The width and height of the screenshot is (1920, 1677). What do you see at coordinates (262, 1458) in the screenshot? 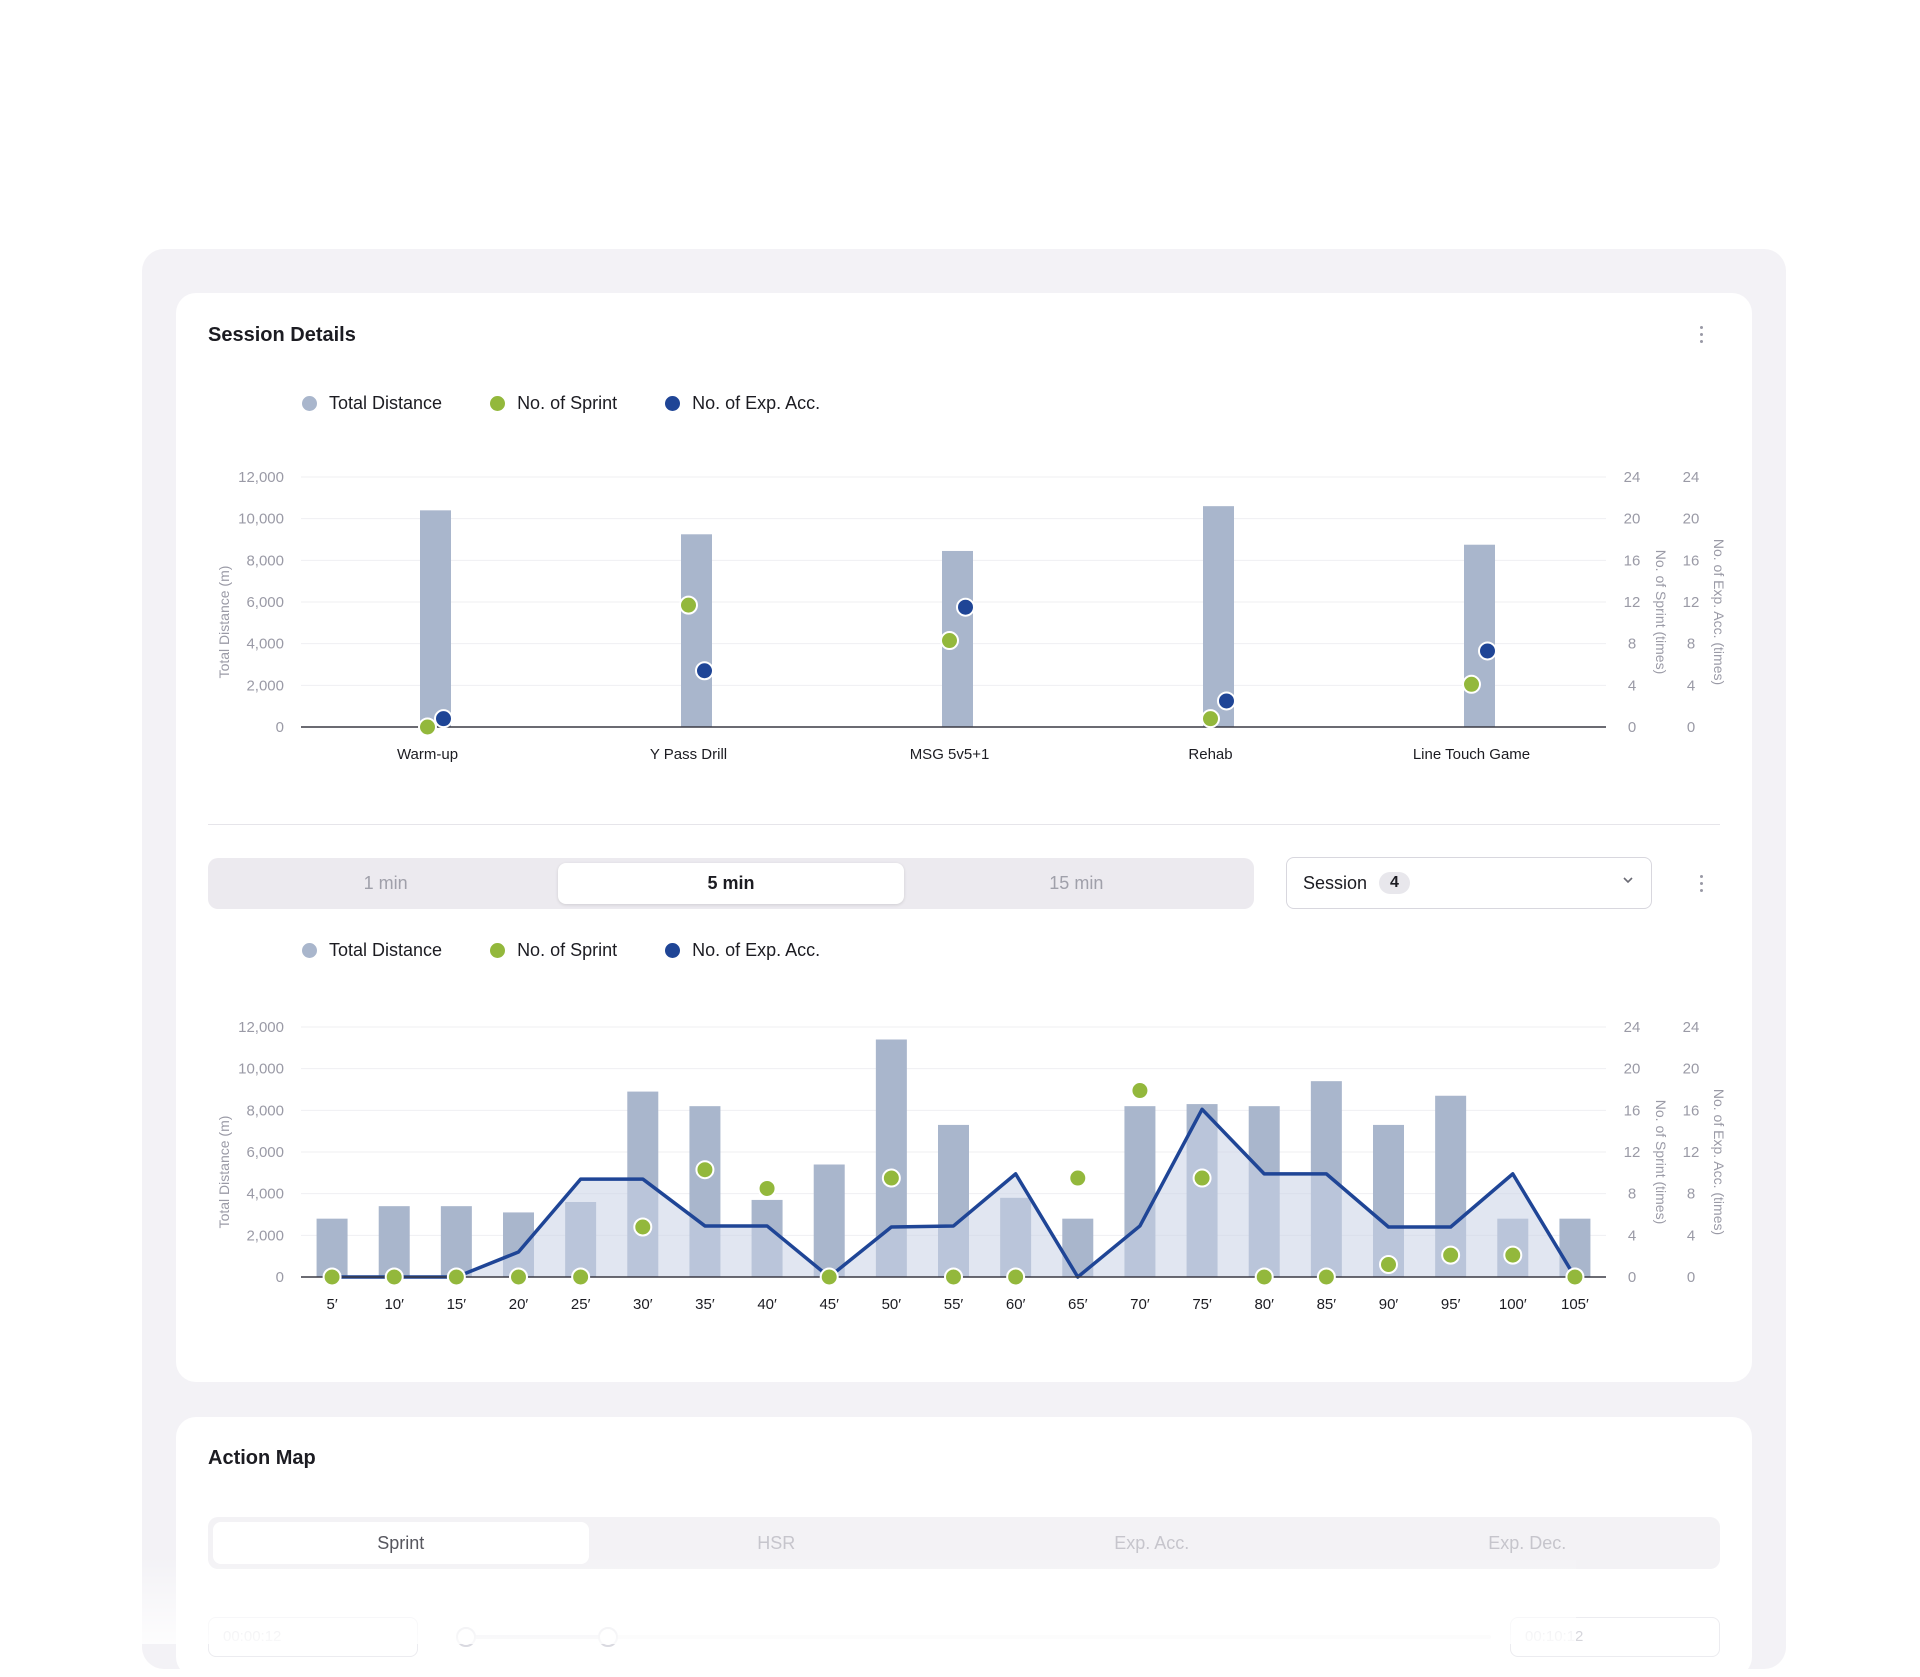
I see `card-title: Action Map` at bounding box center [262, 1458].